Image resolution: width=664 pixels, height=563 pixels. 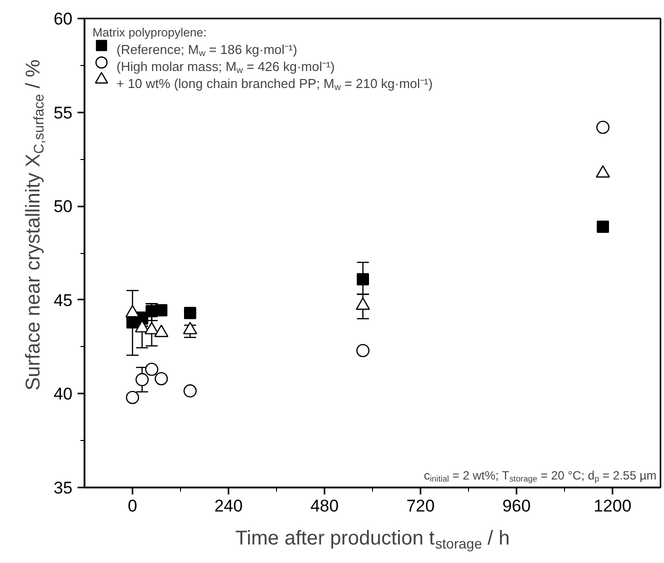 What do you see at coordinates (63, 206) in the screenshot?
I see `y-tick-label: 50` at bounding box center [63, 206].